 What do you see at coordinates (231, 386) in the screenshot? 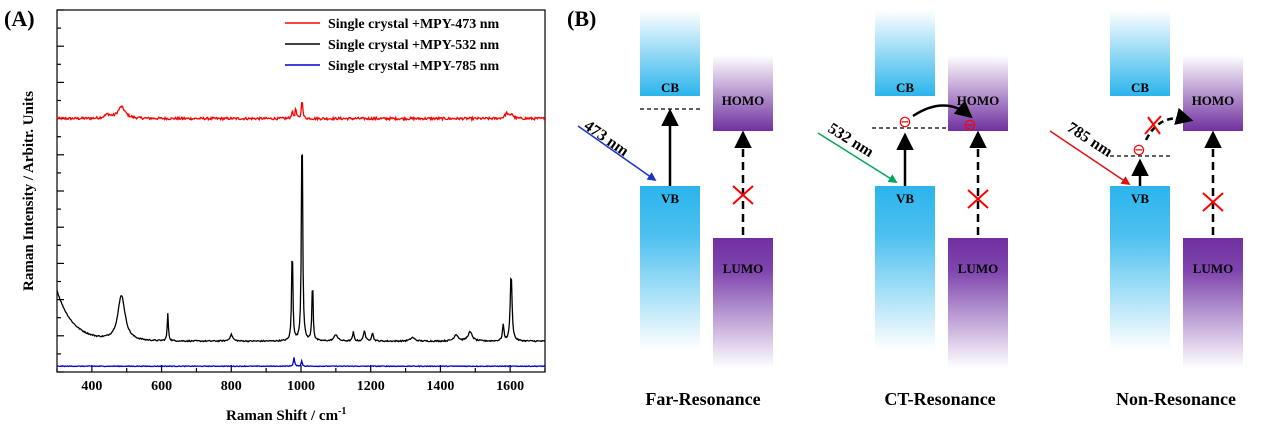
I see `x-tick-label: 800` at bounding box center [231, 386].